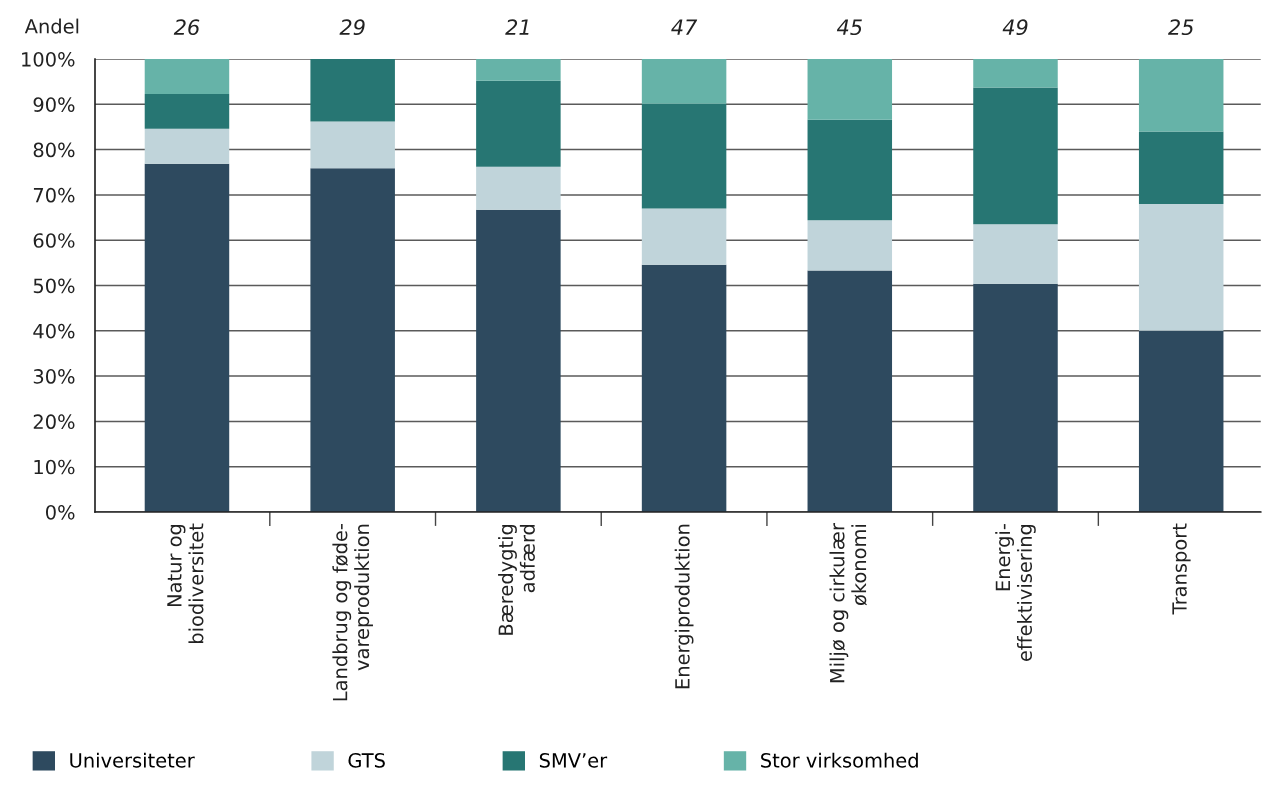 This screenshot has width=1262, height=789. What do you see at coordinates (132, 760) in the screenshot?
I see `legend-label: Universiteter` at bounding box center [132, 760].